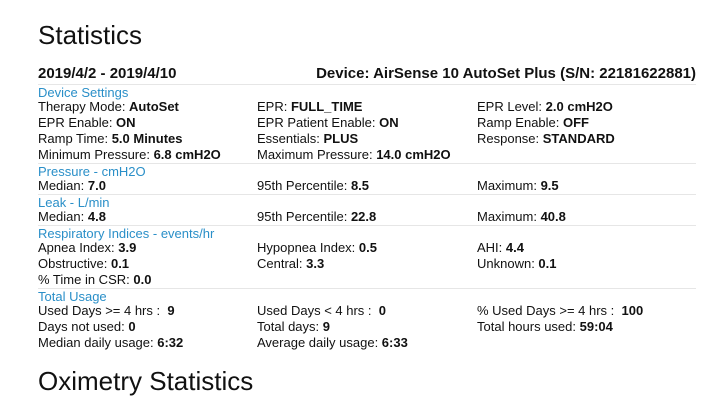  I want to click on central-label: Central:, so click(282, 263).